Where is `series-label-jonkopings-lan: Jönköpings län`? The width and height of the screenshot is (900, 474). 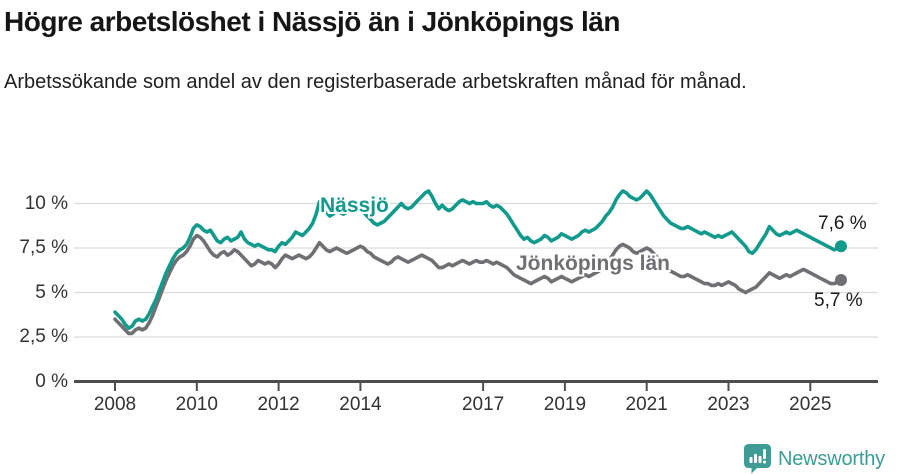
series-label-jonkopings-lan: Jönköpings län is located at coordinates (593, 263).